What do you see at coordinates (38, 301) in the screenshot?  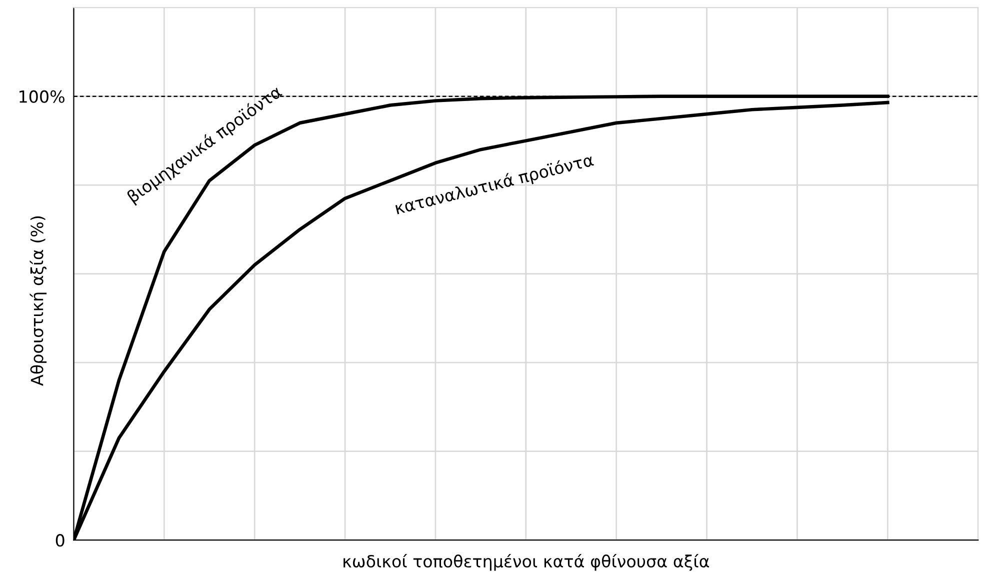 I see `y-axis-title: Αθροιστική αξία (%)` at bounding box center [38, 301].